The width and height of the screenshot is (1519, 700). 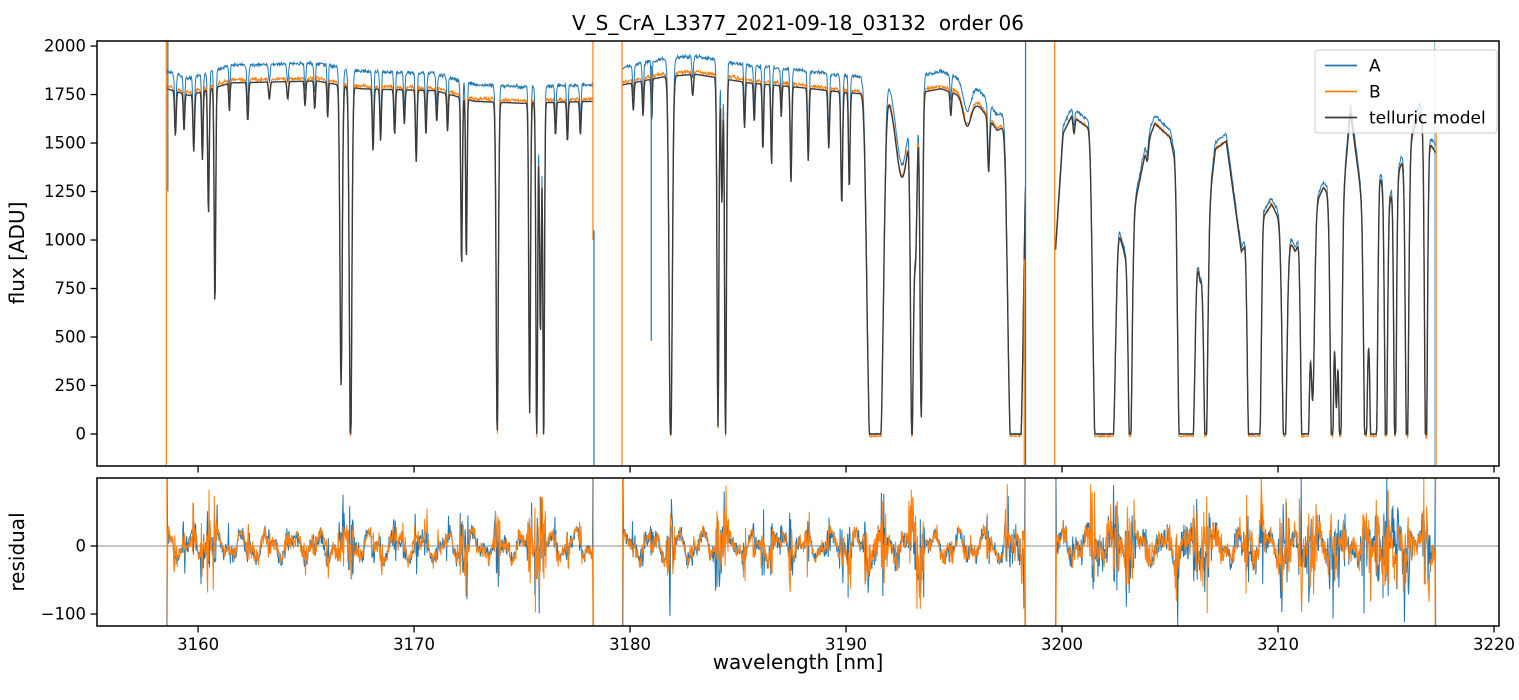 I want to click on flux-tick-label: 1500, so click(x=65, y=143).